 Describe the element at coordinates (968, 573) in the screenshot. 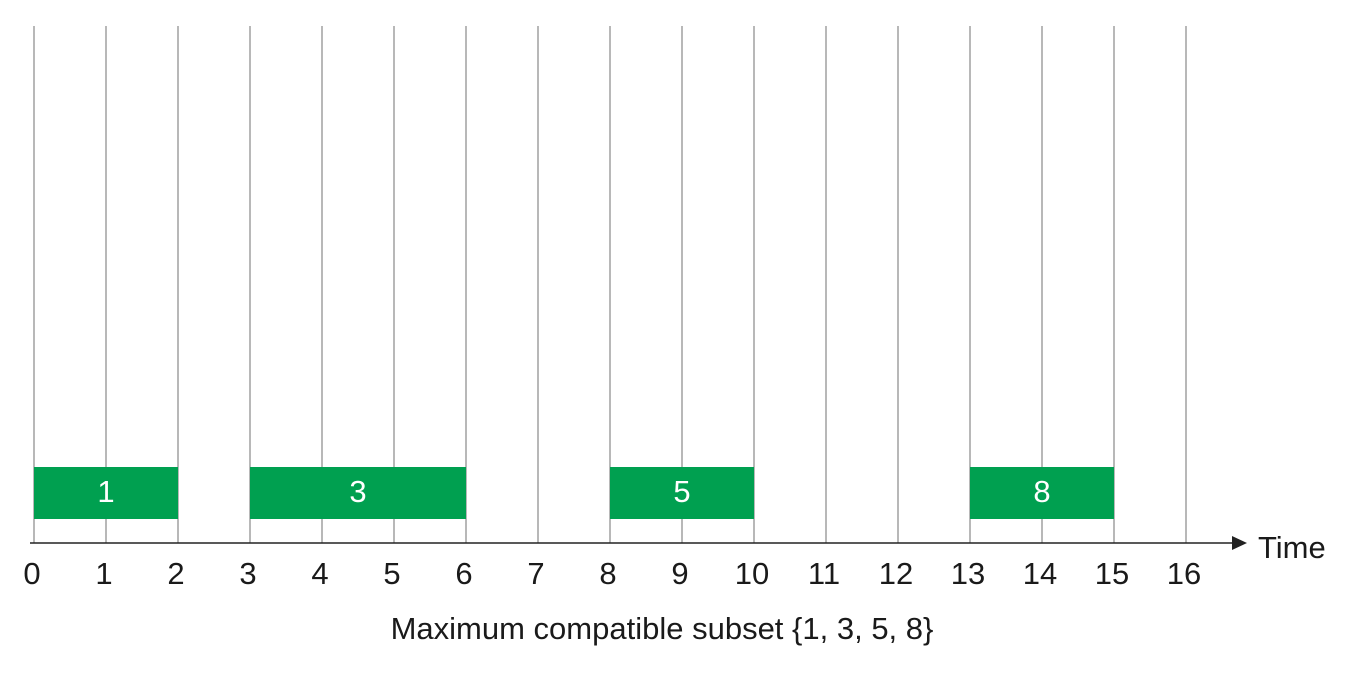

I see `tick-label: 13` at that location.